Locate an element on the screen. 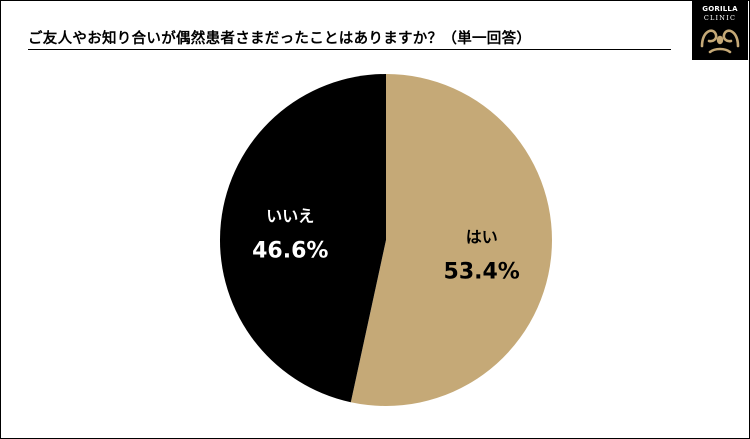 The width and height of the screenshot is (750, 439). logo-text-gorilla: GORILLA is located at coordinates (720, 9).